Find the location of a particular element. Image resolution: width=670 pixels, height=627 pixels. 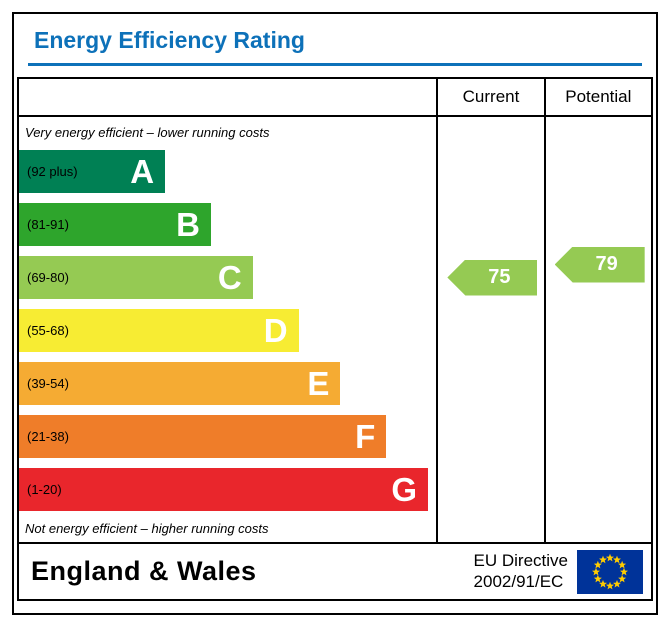

current-rating-arrow: 75 is located at coordinates (492, 277).